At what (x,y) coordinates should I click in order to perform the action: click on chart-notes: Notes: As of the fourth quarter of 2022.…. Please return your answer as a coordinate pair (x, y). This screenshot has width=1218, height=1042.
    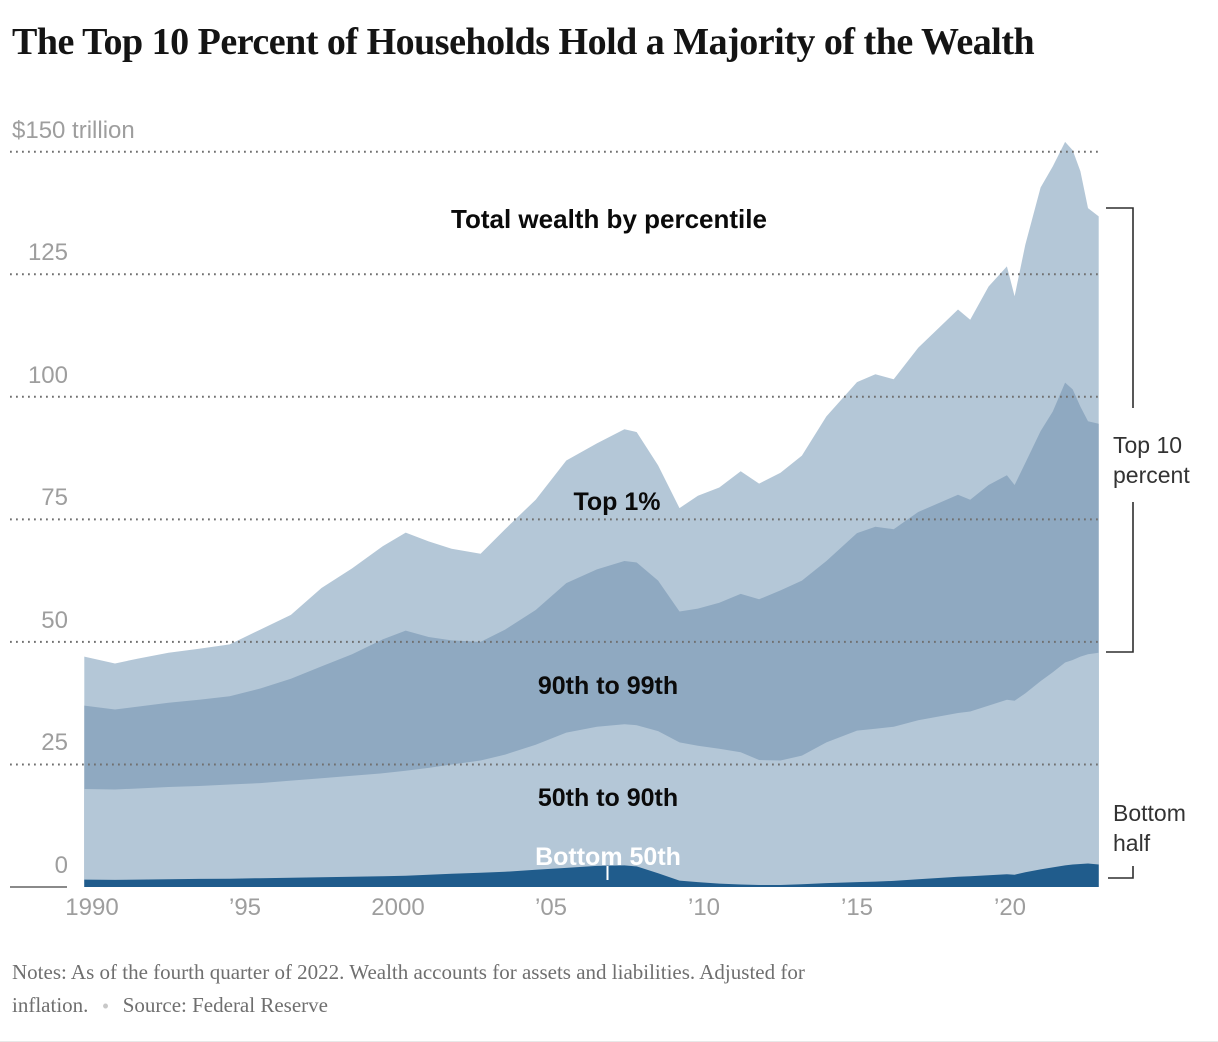
    Looking at the image, I should click on (562, 989).